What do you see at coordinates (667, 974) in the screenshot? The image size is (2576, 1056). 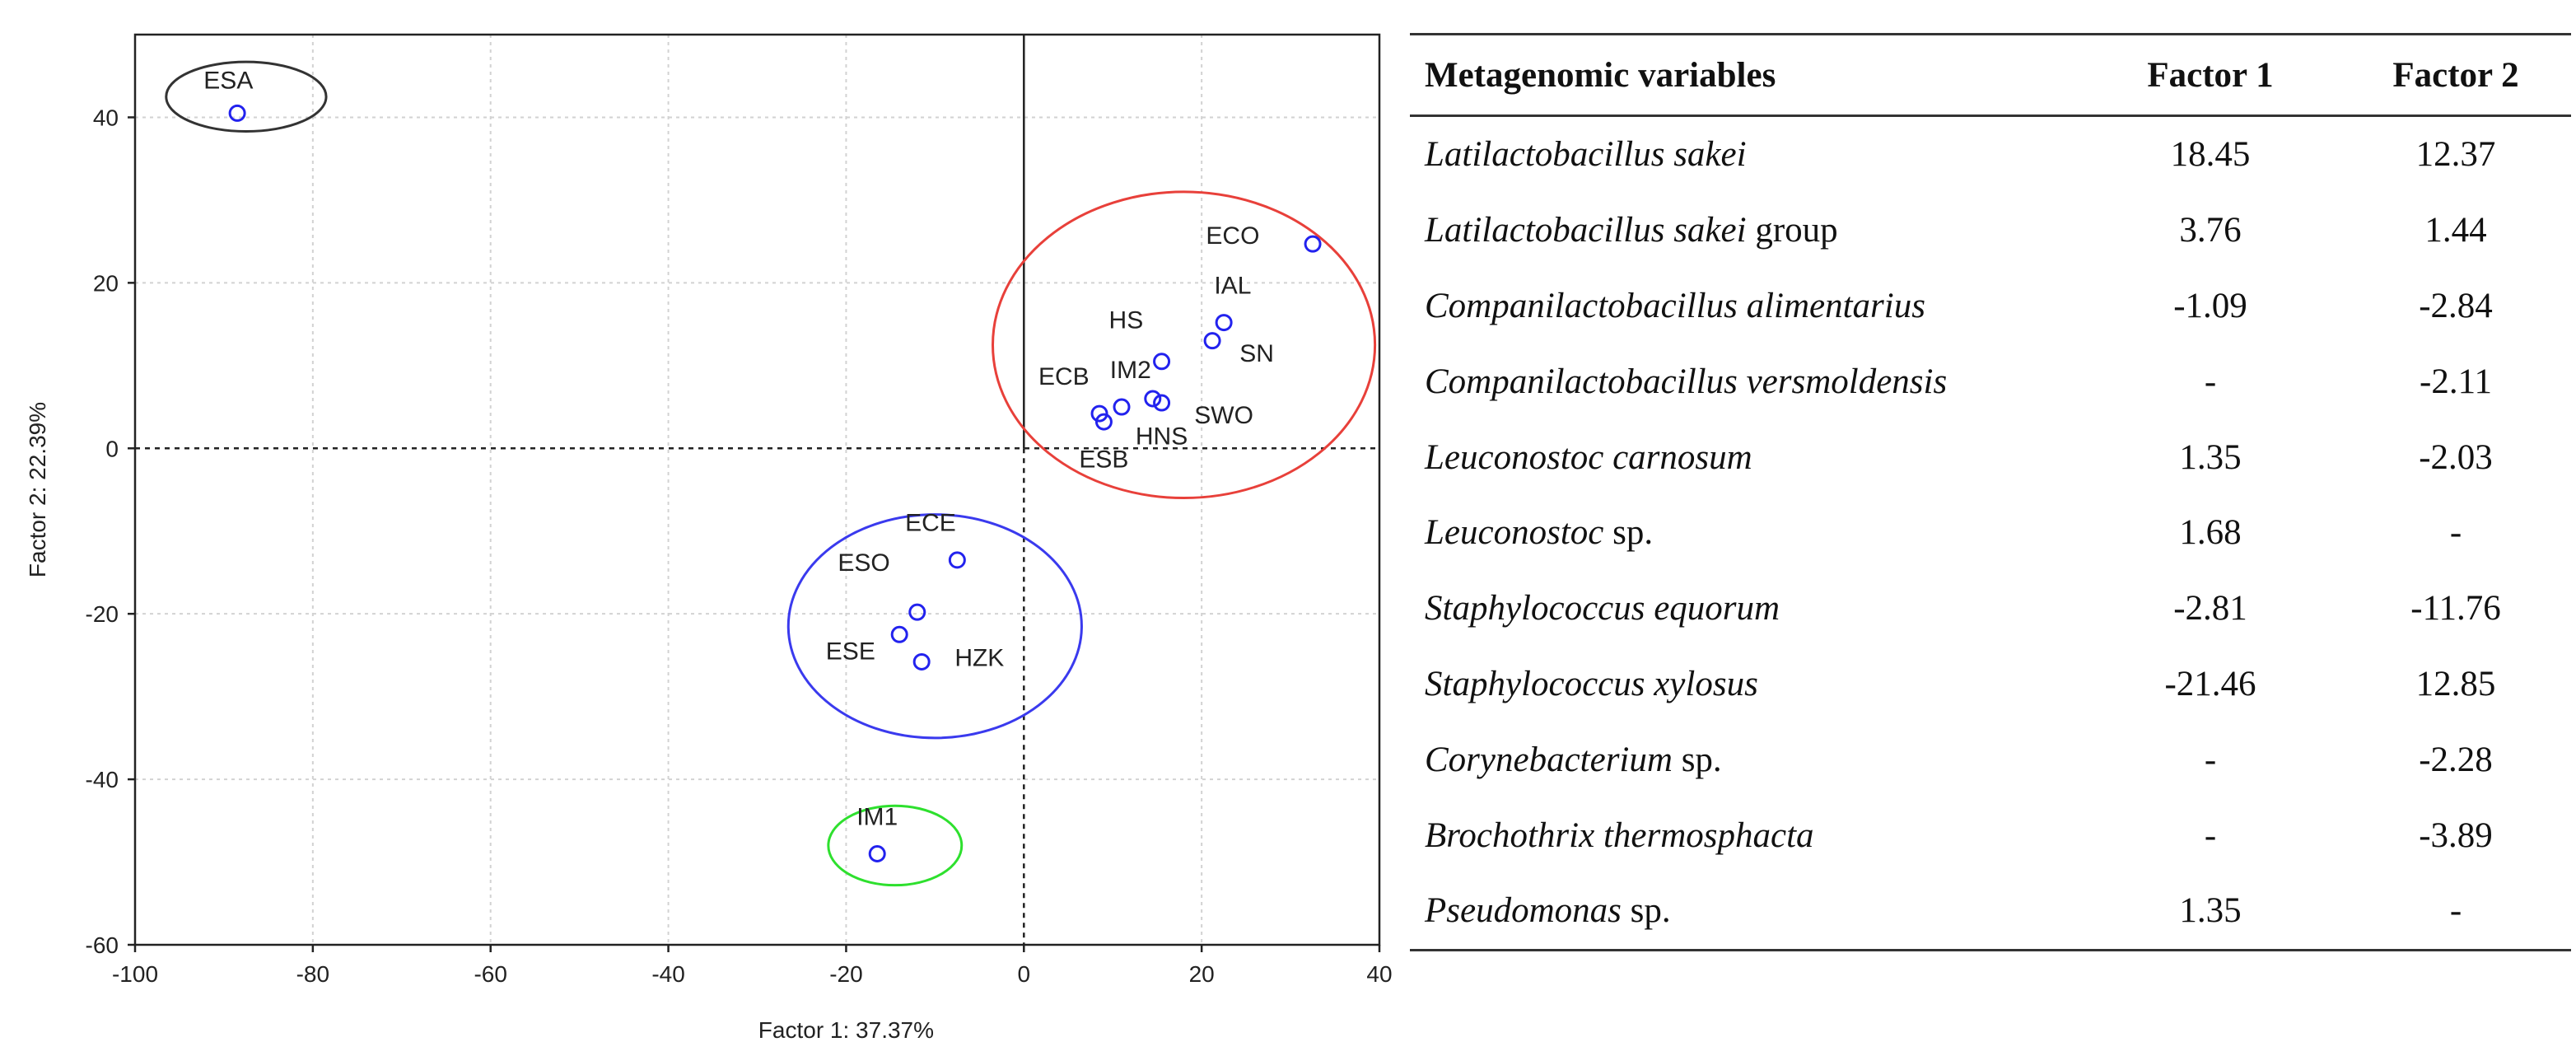 I see `x-tick-label-3: -40` at bounding box center [667, 974].